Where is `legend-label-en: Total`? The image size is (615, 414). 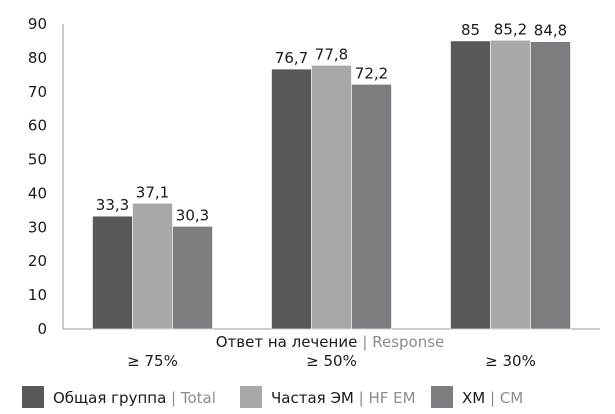
legend-label-en: Total is located at coordinates (198, 398).